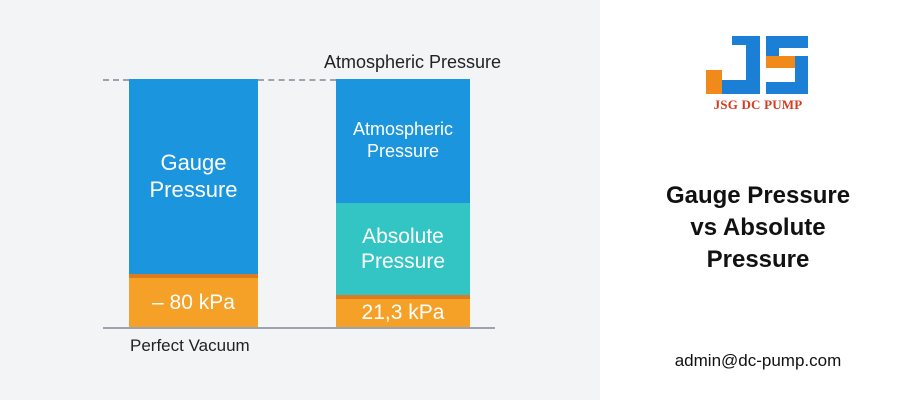  I want to click on gauge-pressure-bar: Gauge Pressure, so click(193, 176).